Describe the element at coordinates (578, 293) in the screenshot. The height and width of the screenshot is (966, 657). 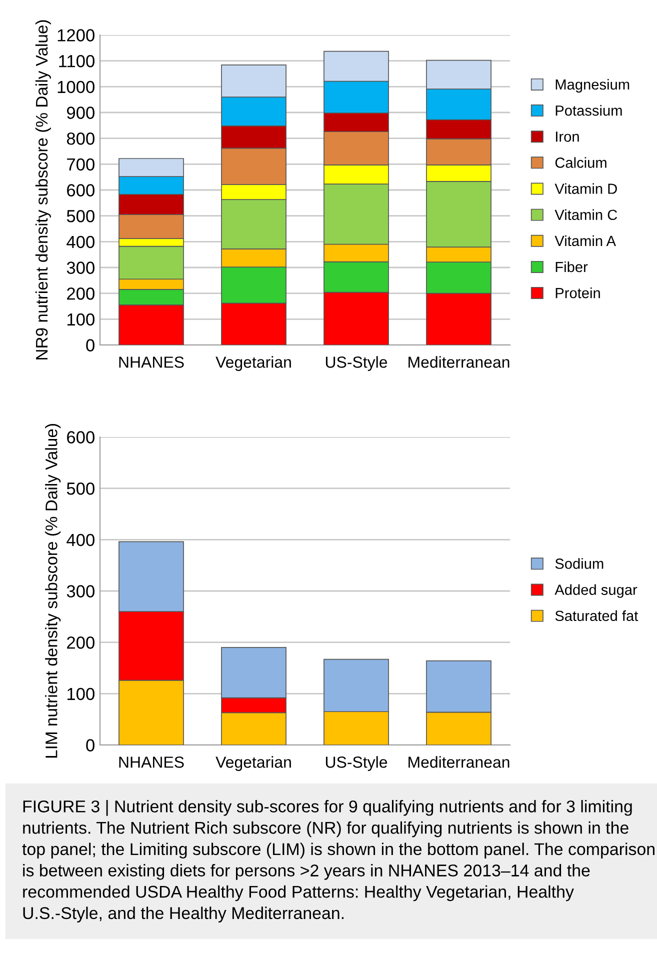
I see `legend-label: Protein` at that location.